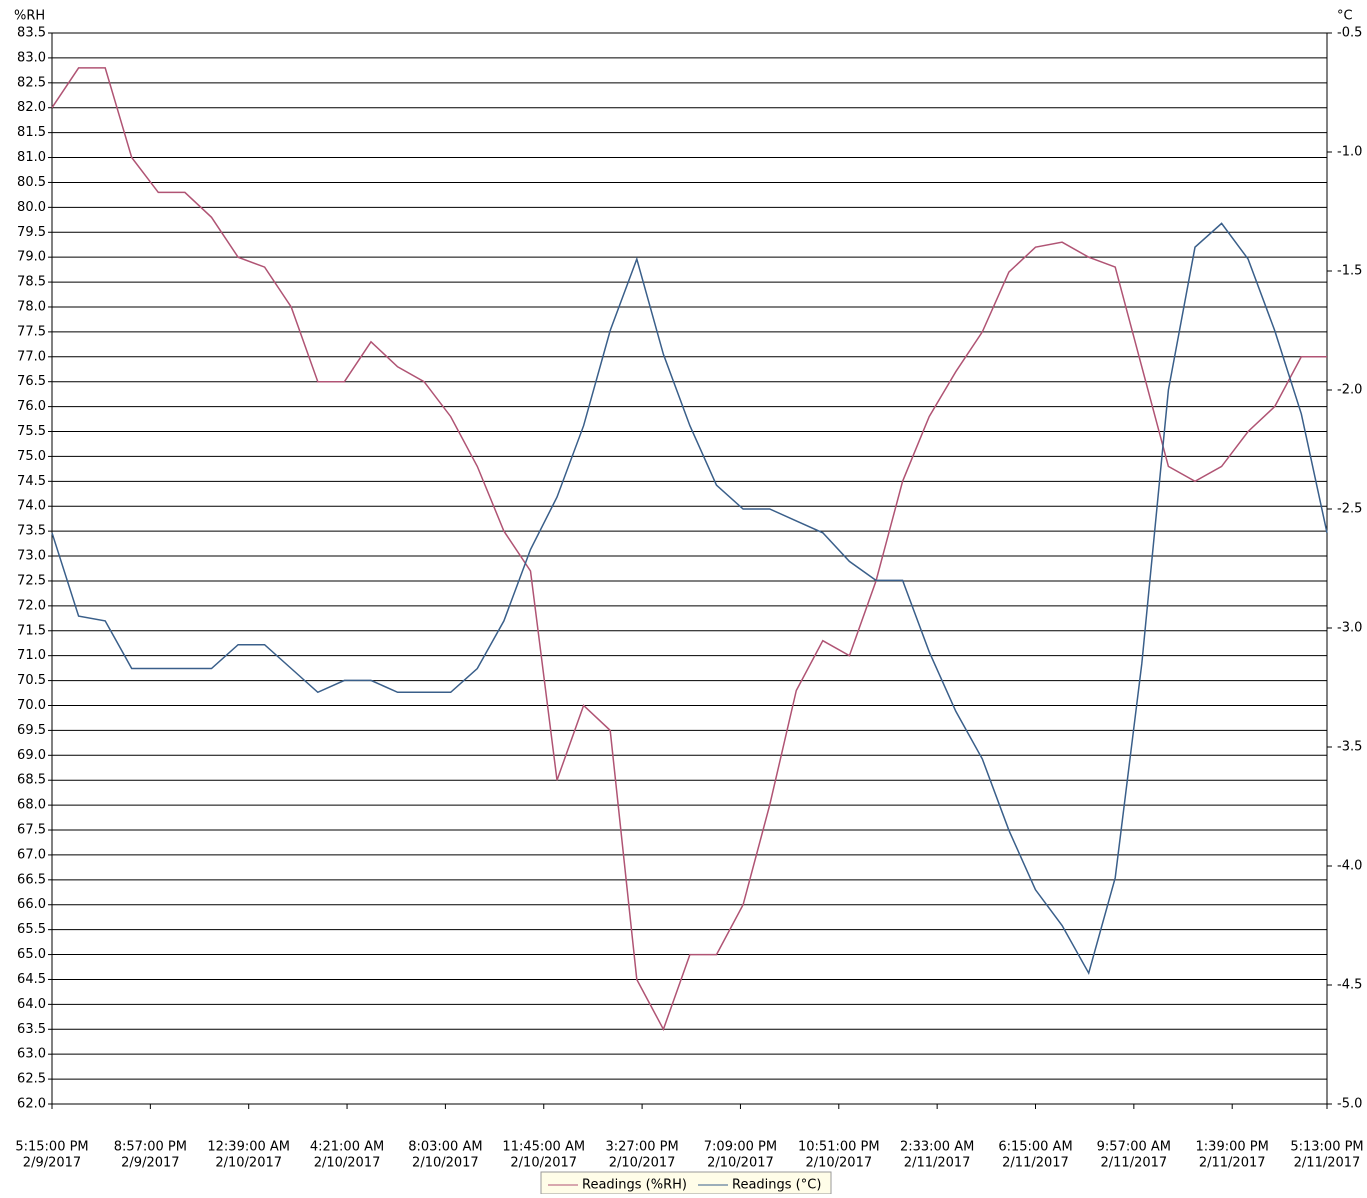 The height and width of the screenshot is (1198, 1367). Describe the element at coordinates (31, 431) in the screenshot. I see `y-tick-label: 75.5` at that location.